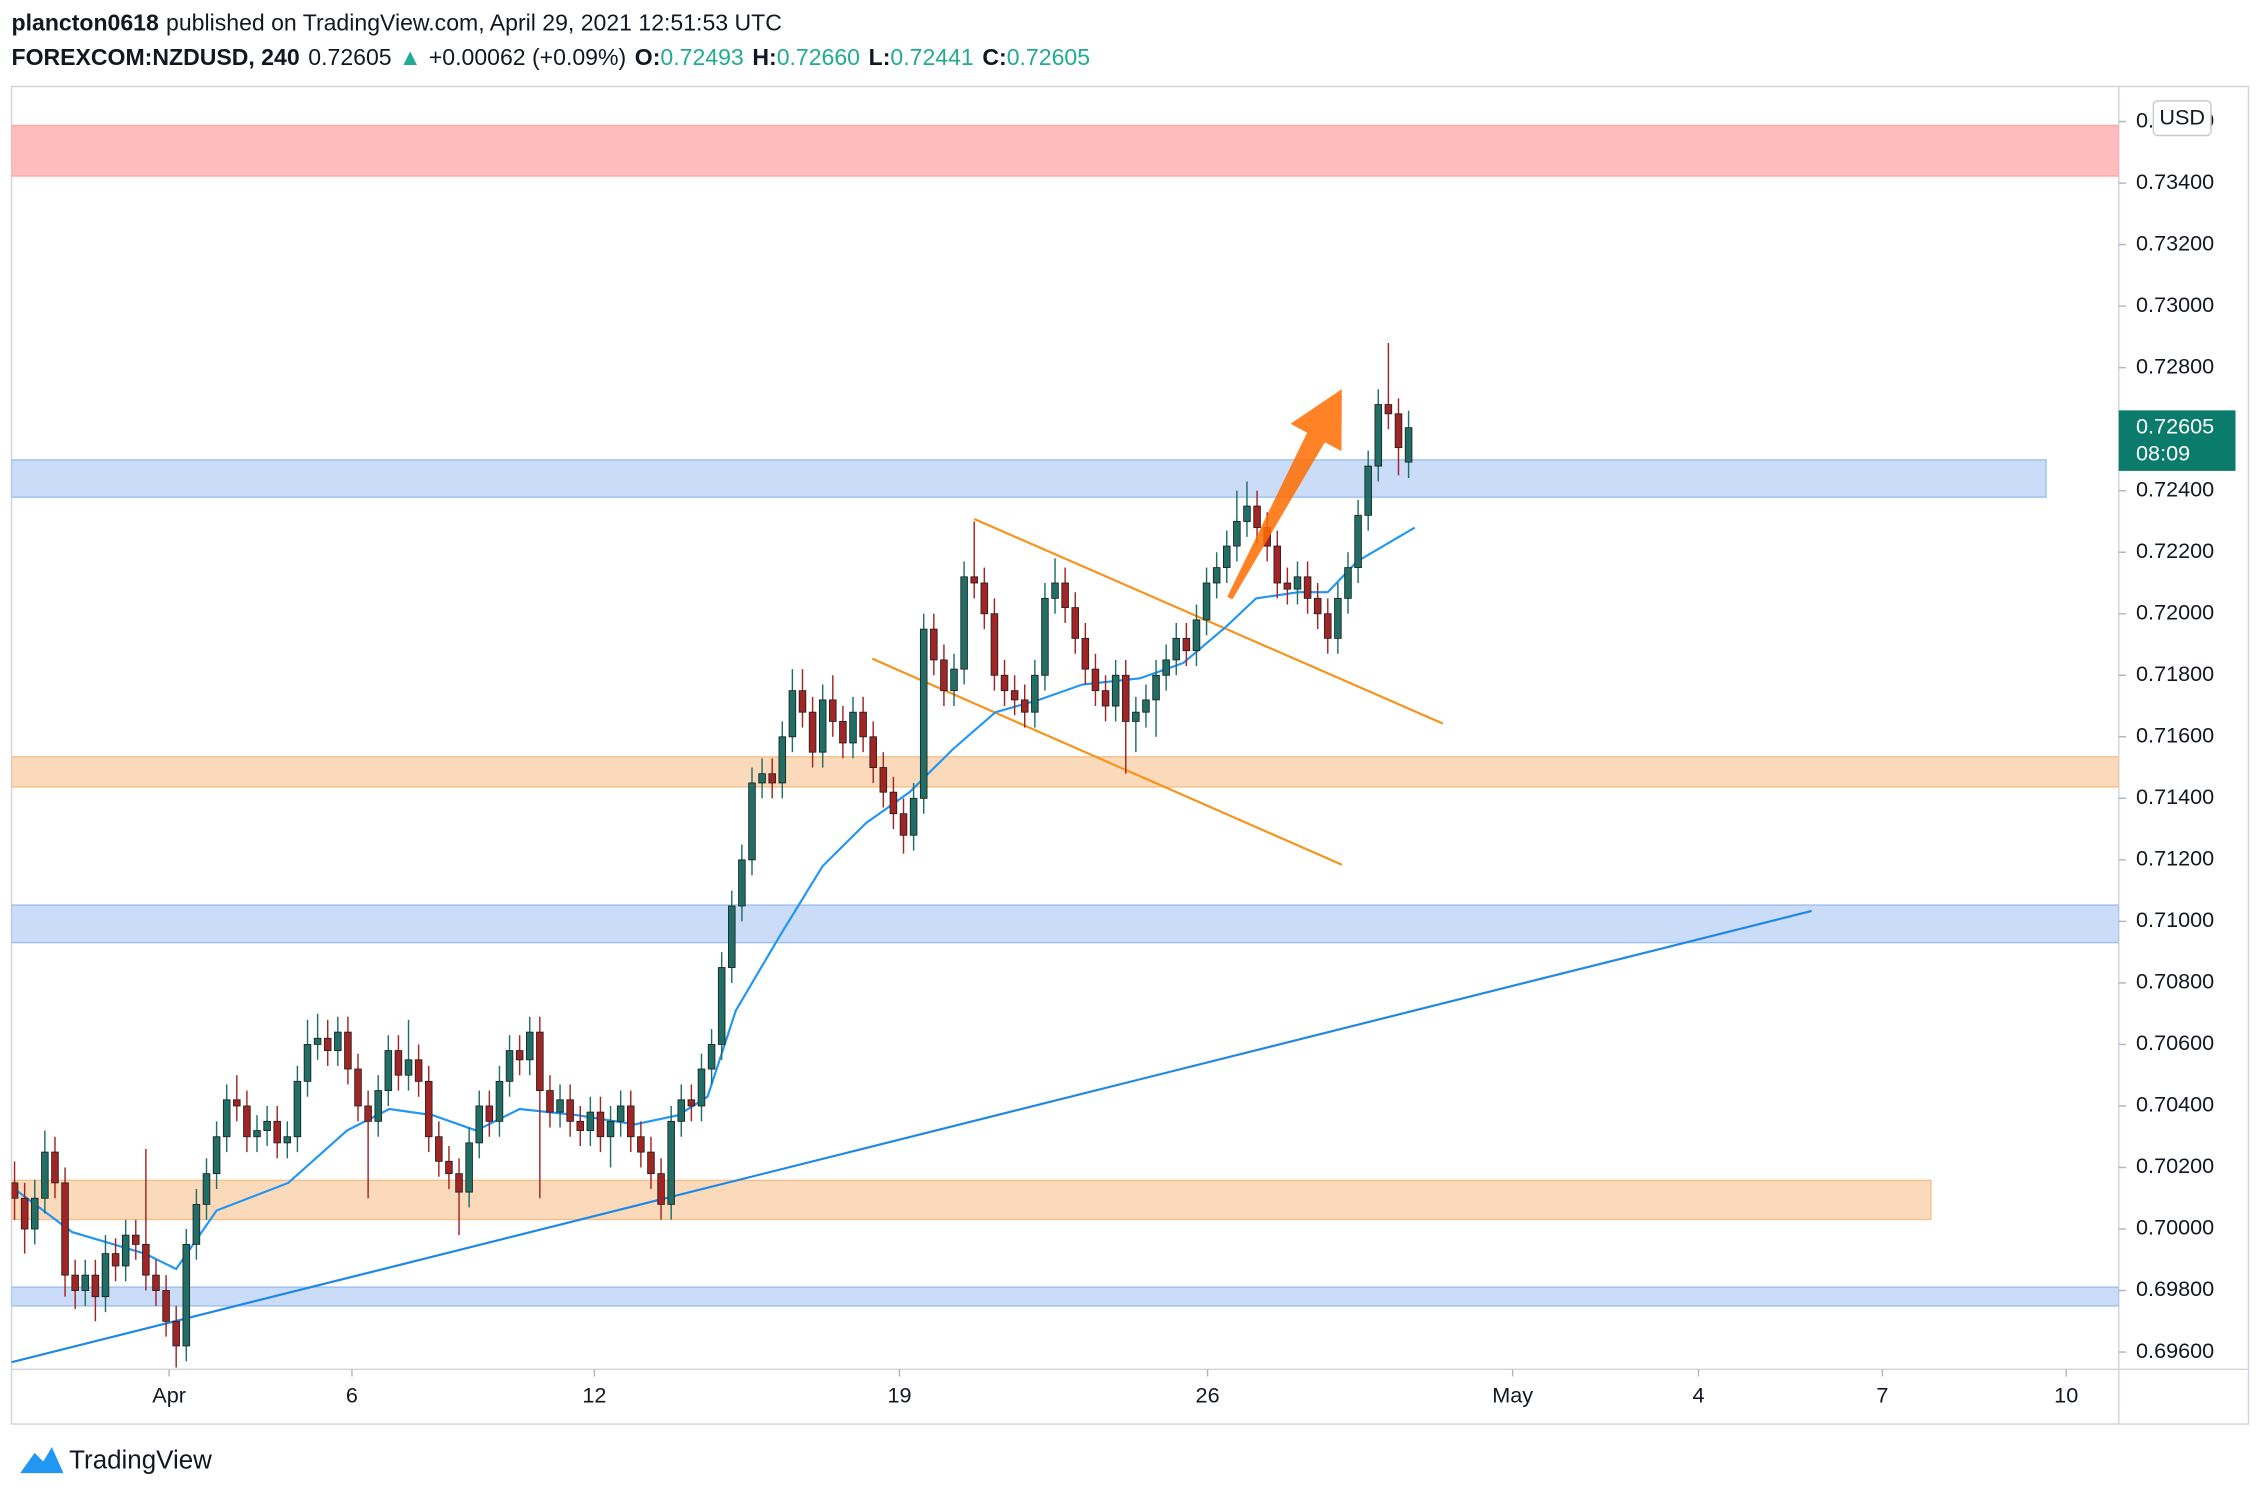  What do you see at coordinates (2175, 242) in the screenshot?
I see `y-tick-label: 0.73200` at bounding box center [2175, 242].